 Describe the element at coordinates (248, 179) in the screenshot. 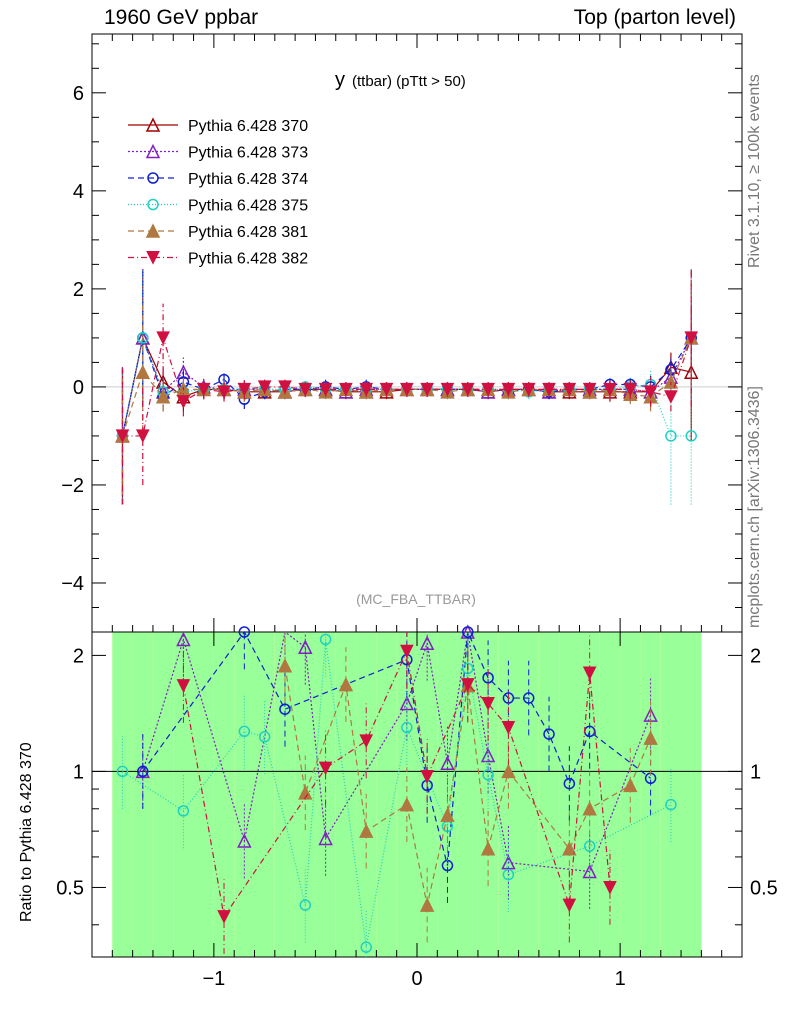

I see `legend-label: Pythia 6.428 374` at that location.